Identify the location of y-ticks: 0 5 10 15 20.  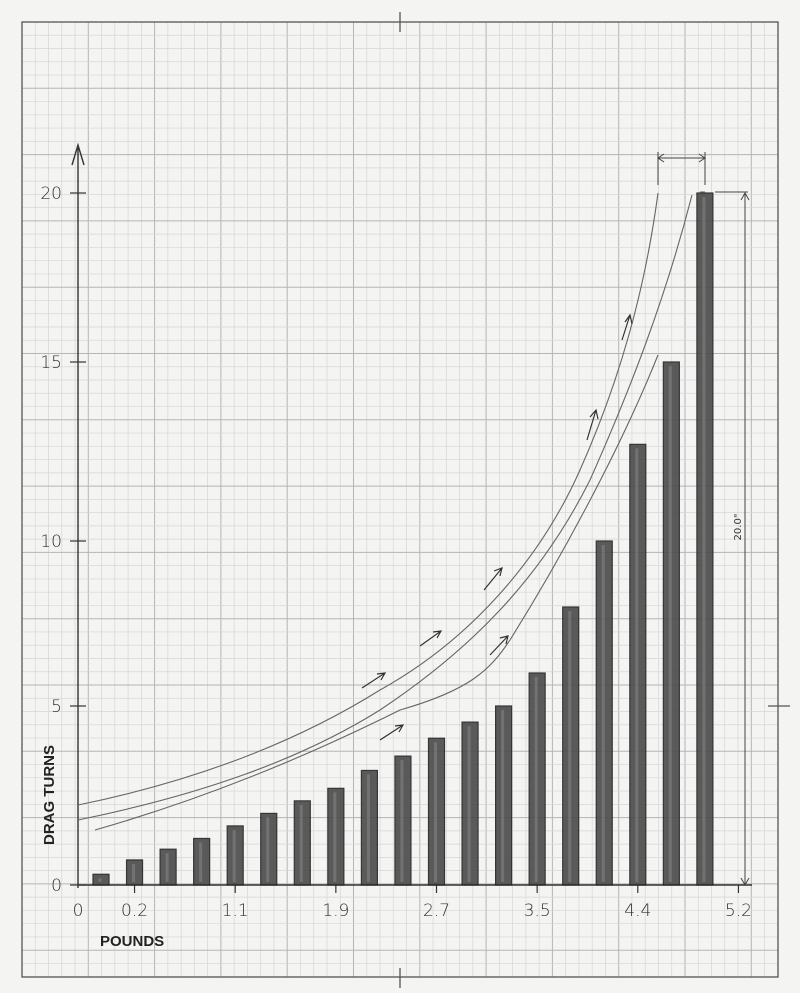
(63, 540).